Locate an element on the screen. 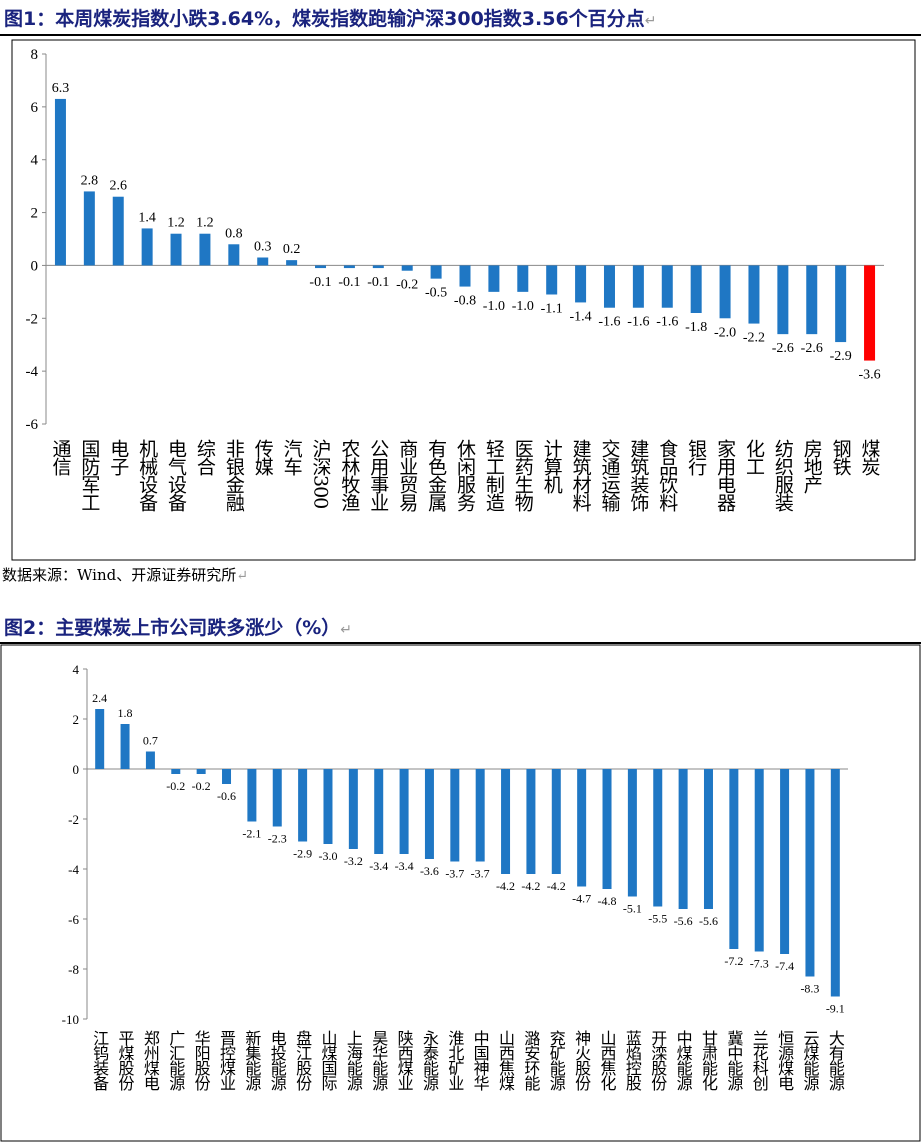 This screenshot has height=1143, width=921. category-label: 交通运输 is located at coordinates (609, 475).